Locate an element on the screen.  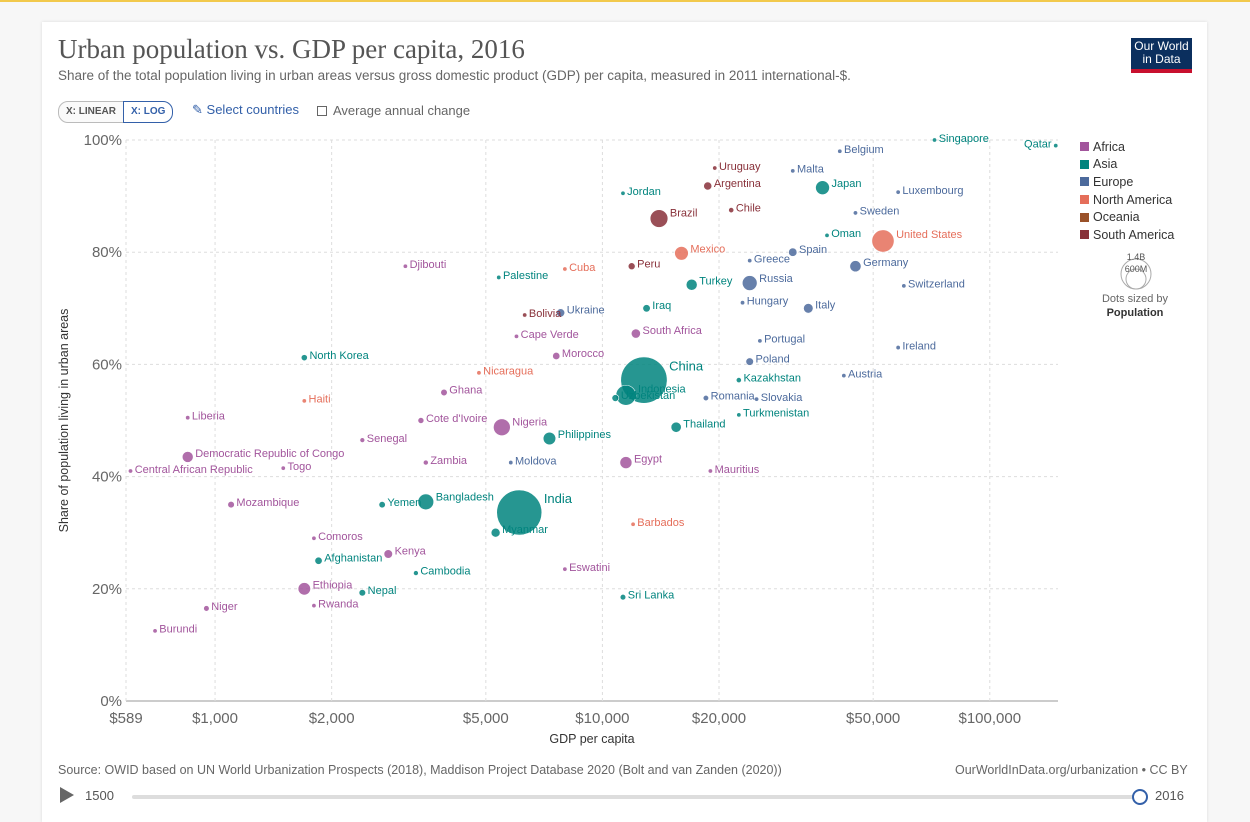
timeline-track is located at coordinates (636, 797).